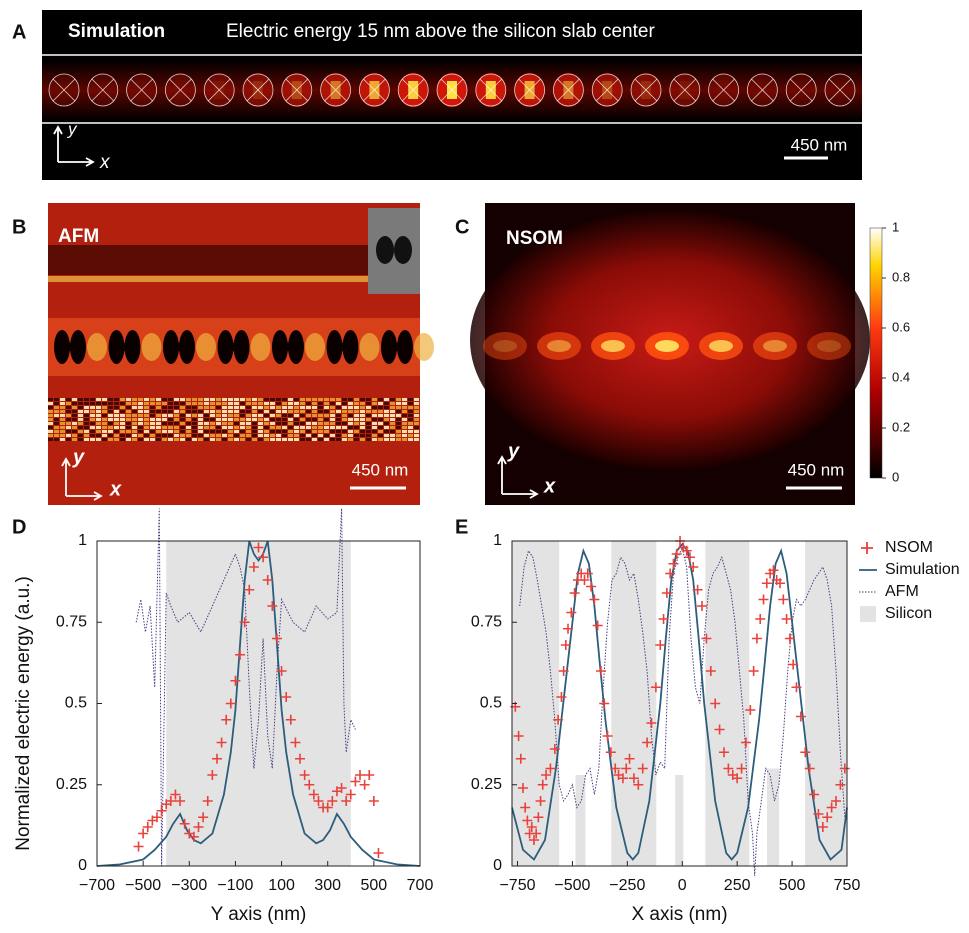  Describe the element at coordinates (288, 347) in the screenshot. I see `afm-bridge` at that location.